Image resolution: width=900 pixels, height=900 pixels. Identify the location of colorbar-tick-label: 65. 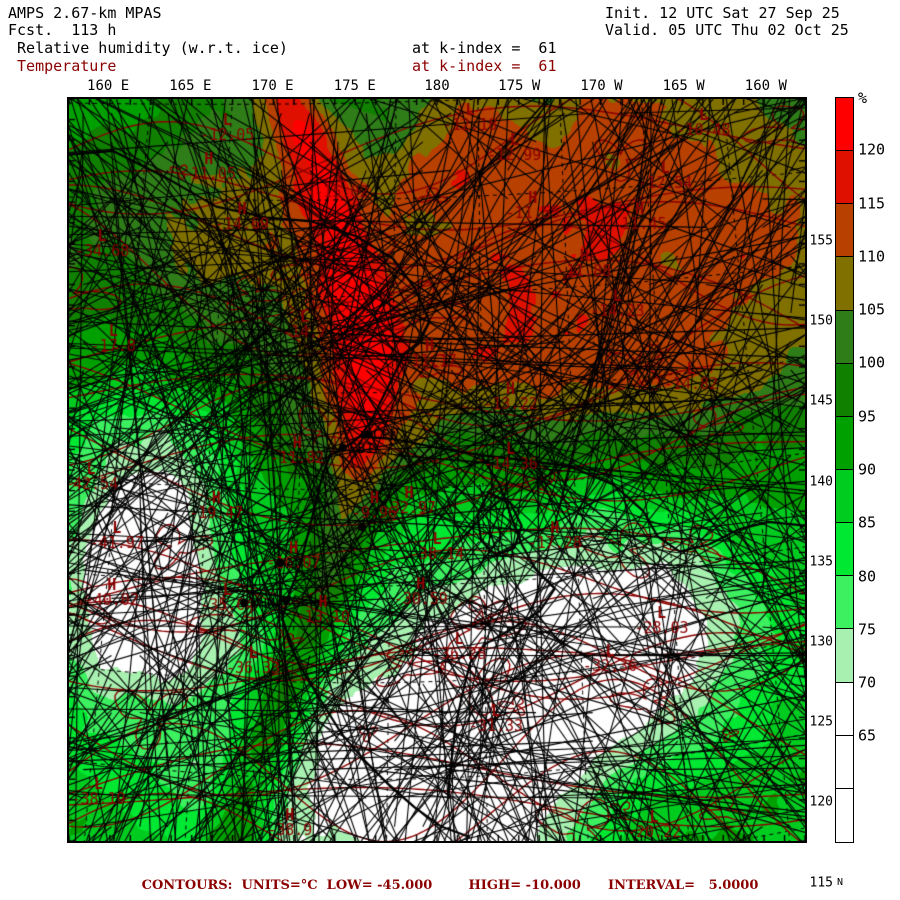
(867, 735).